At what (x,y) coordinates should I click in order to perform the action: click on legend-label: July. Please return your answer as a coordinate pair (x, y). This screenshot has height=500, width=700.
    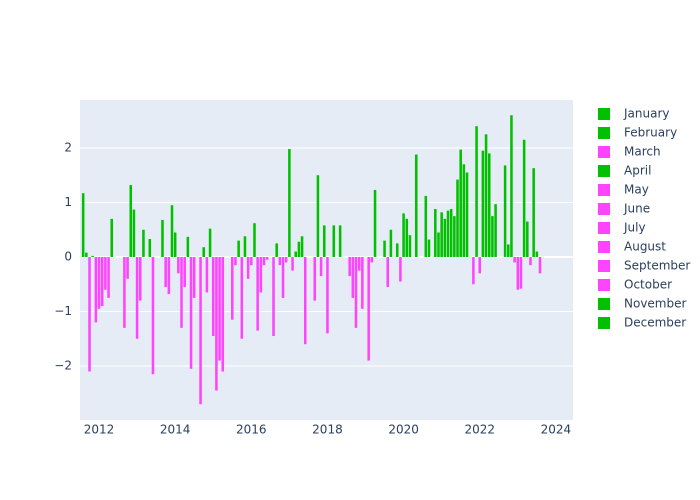
    Looking at the image, I should click on (634, 228).